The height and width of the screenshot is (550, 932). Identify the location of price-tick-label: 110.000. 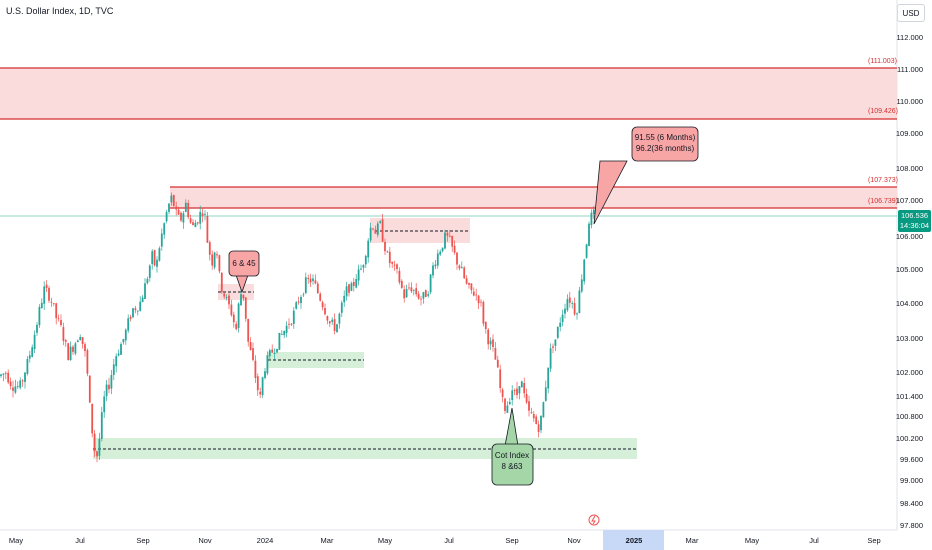
(909, 101).